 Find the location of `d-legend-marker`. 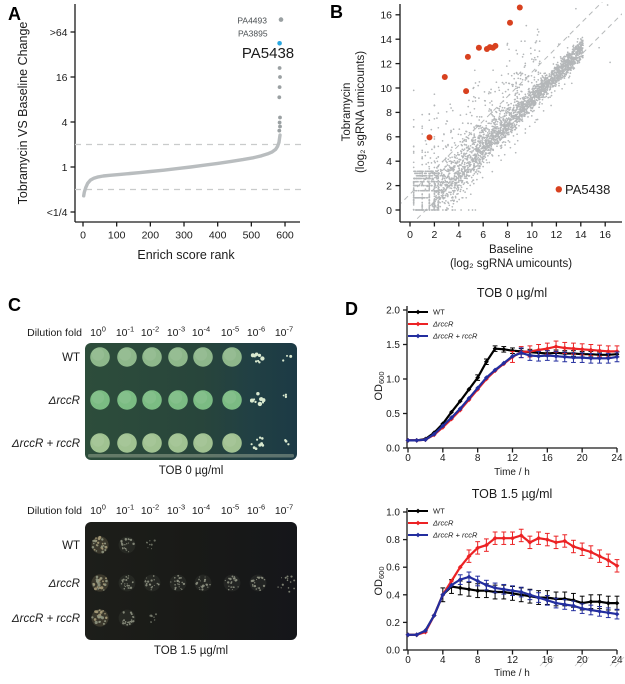

d-legend-marker is located at coordinates (418, 535).